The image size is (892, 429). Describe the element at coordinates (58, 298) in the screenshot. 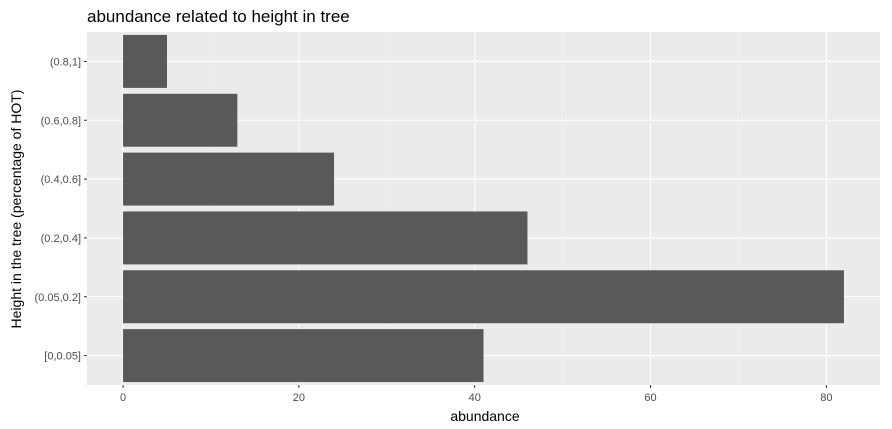

I see `y-tick-label: (0.05,0.2]` at that location.